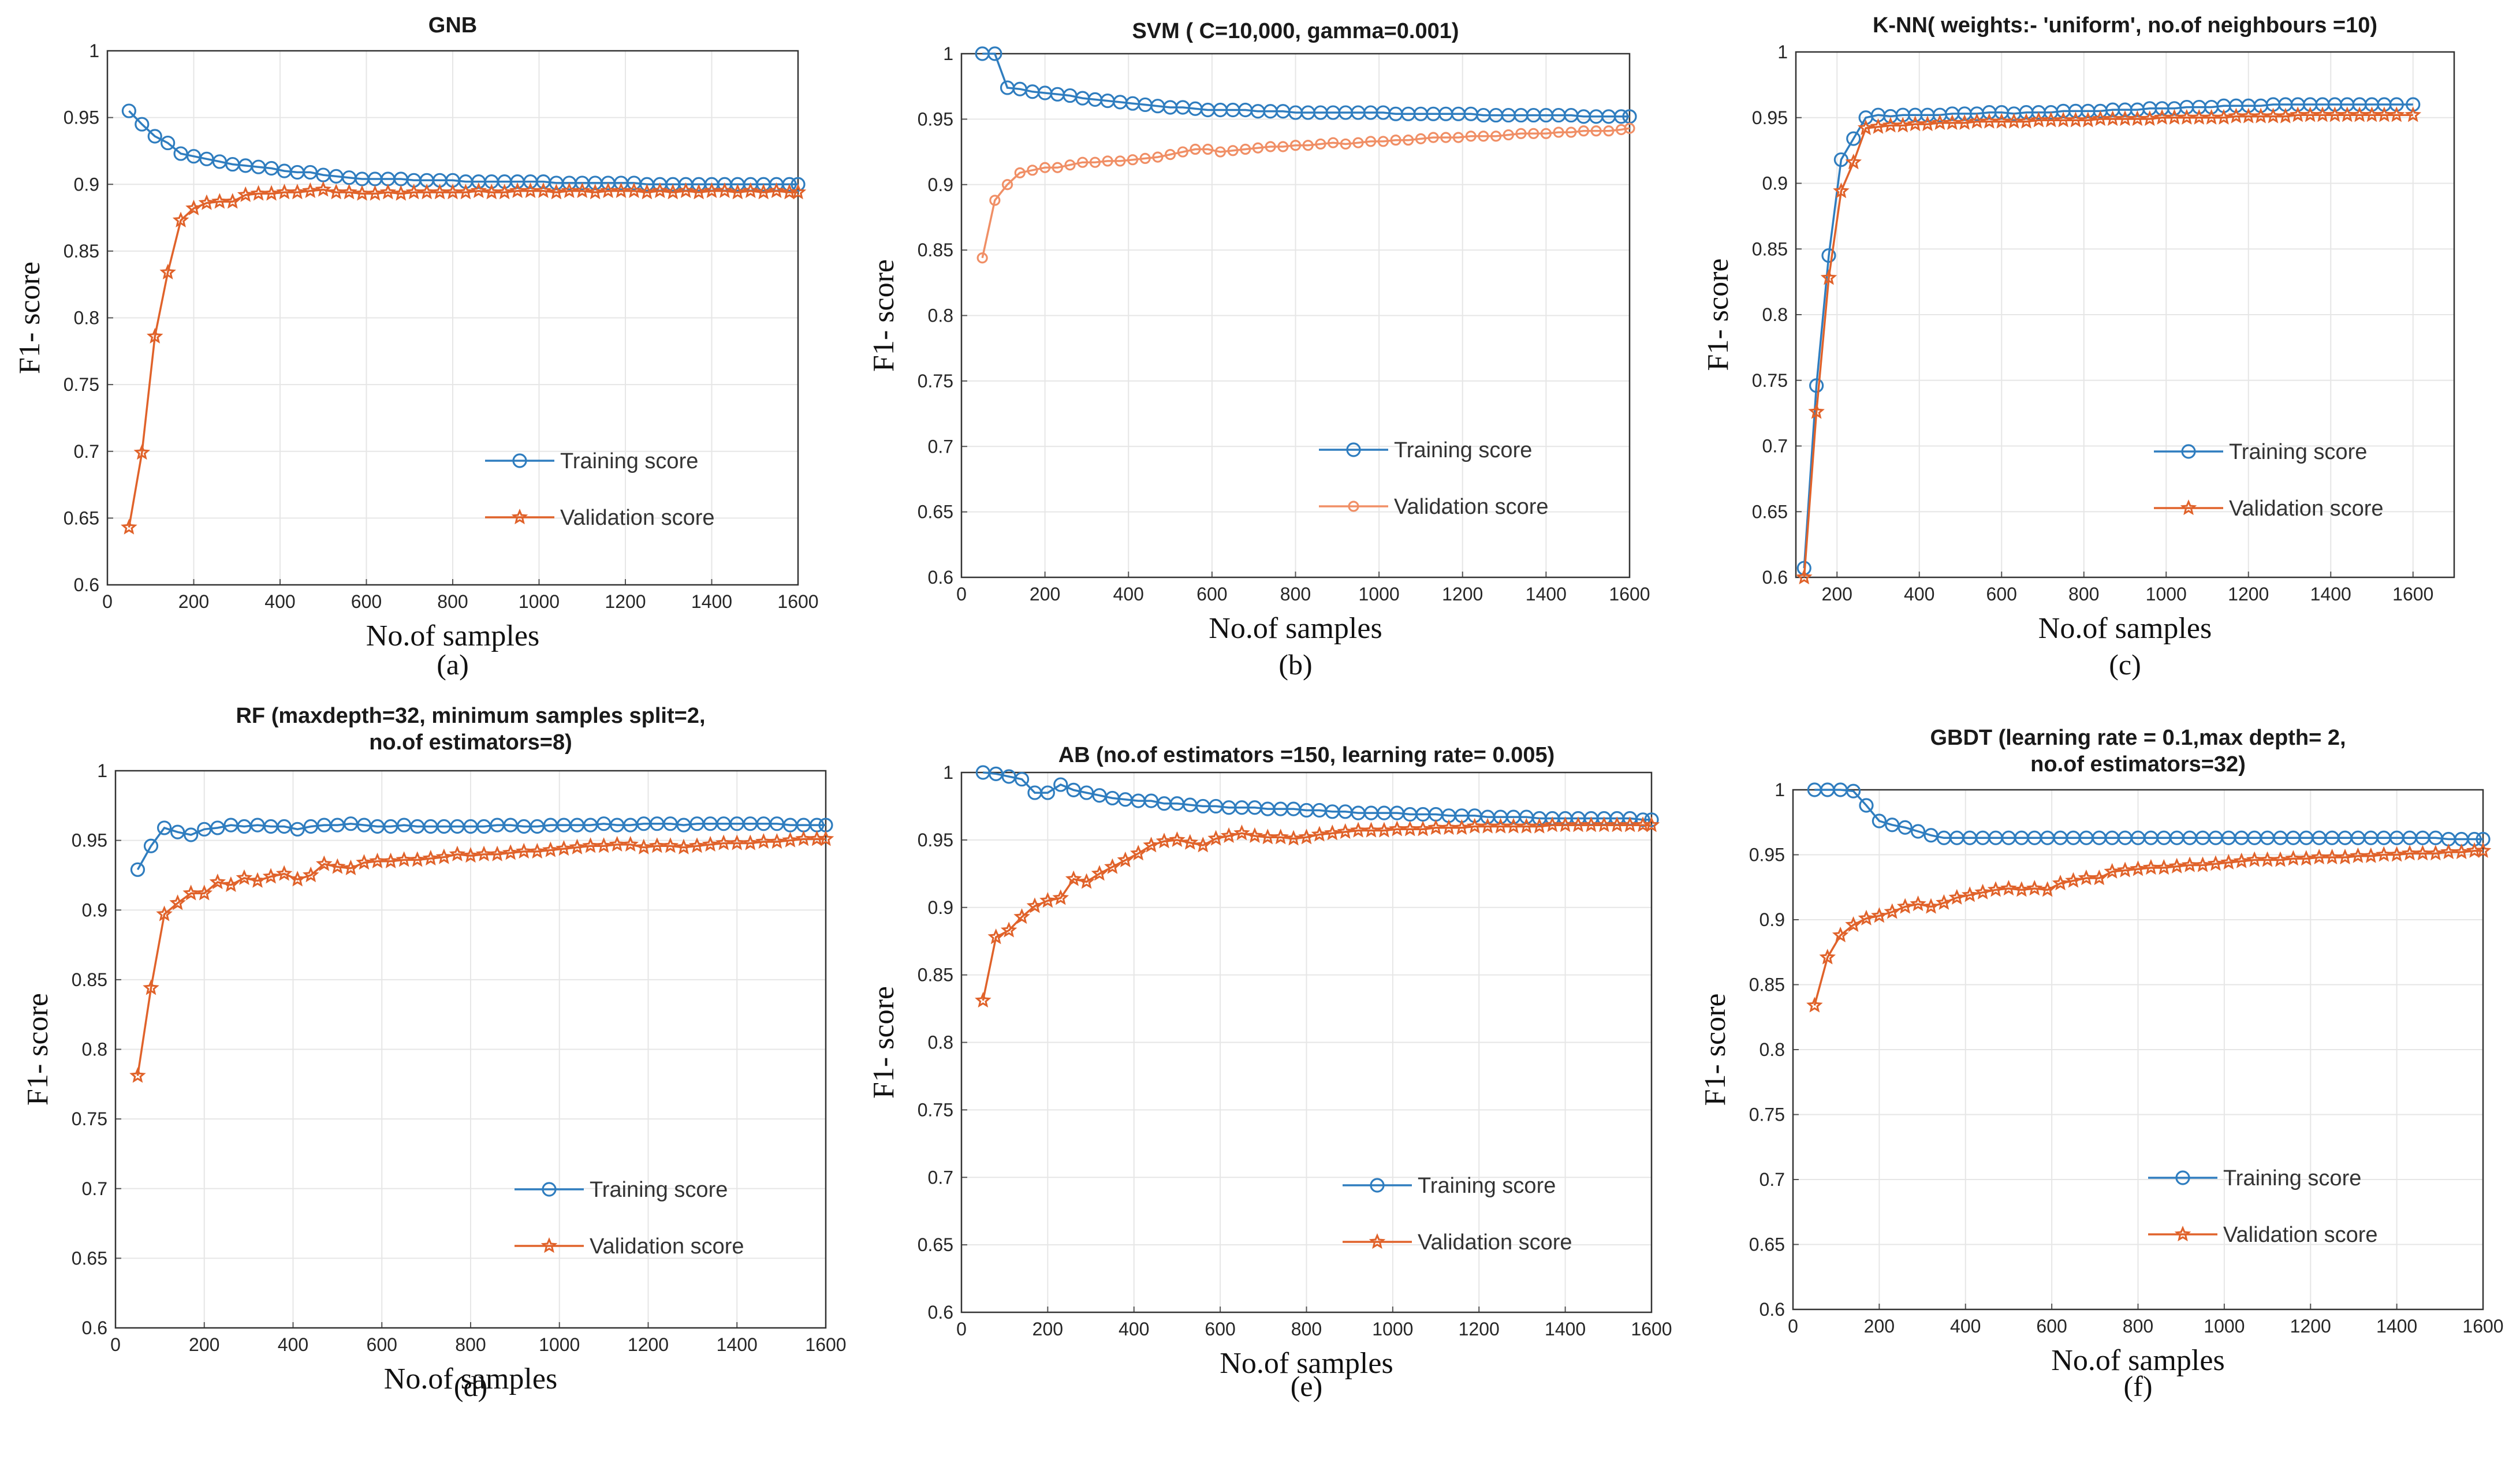  Describe the element at coordinates (1652, 1329) in the screenshot. I see `x-tick-label: 1600` at that location.